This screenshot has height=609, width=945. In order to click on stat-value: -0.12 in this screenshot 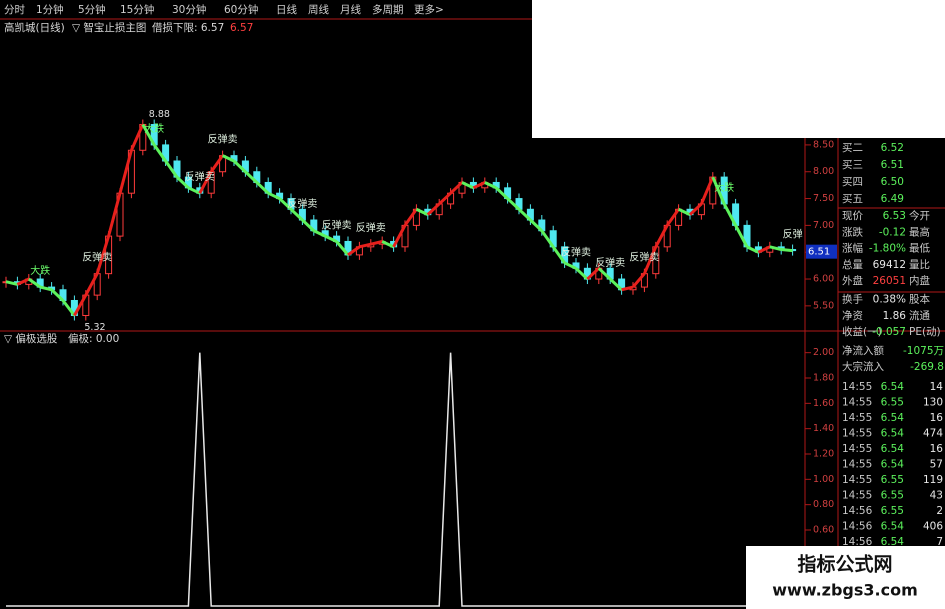, I will do `click(892, 232)`.